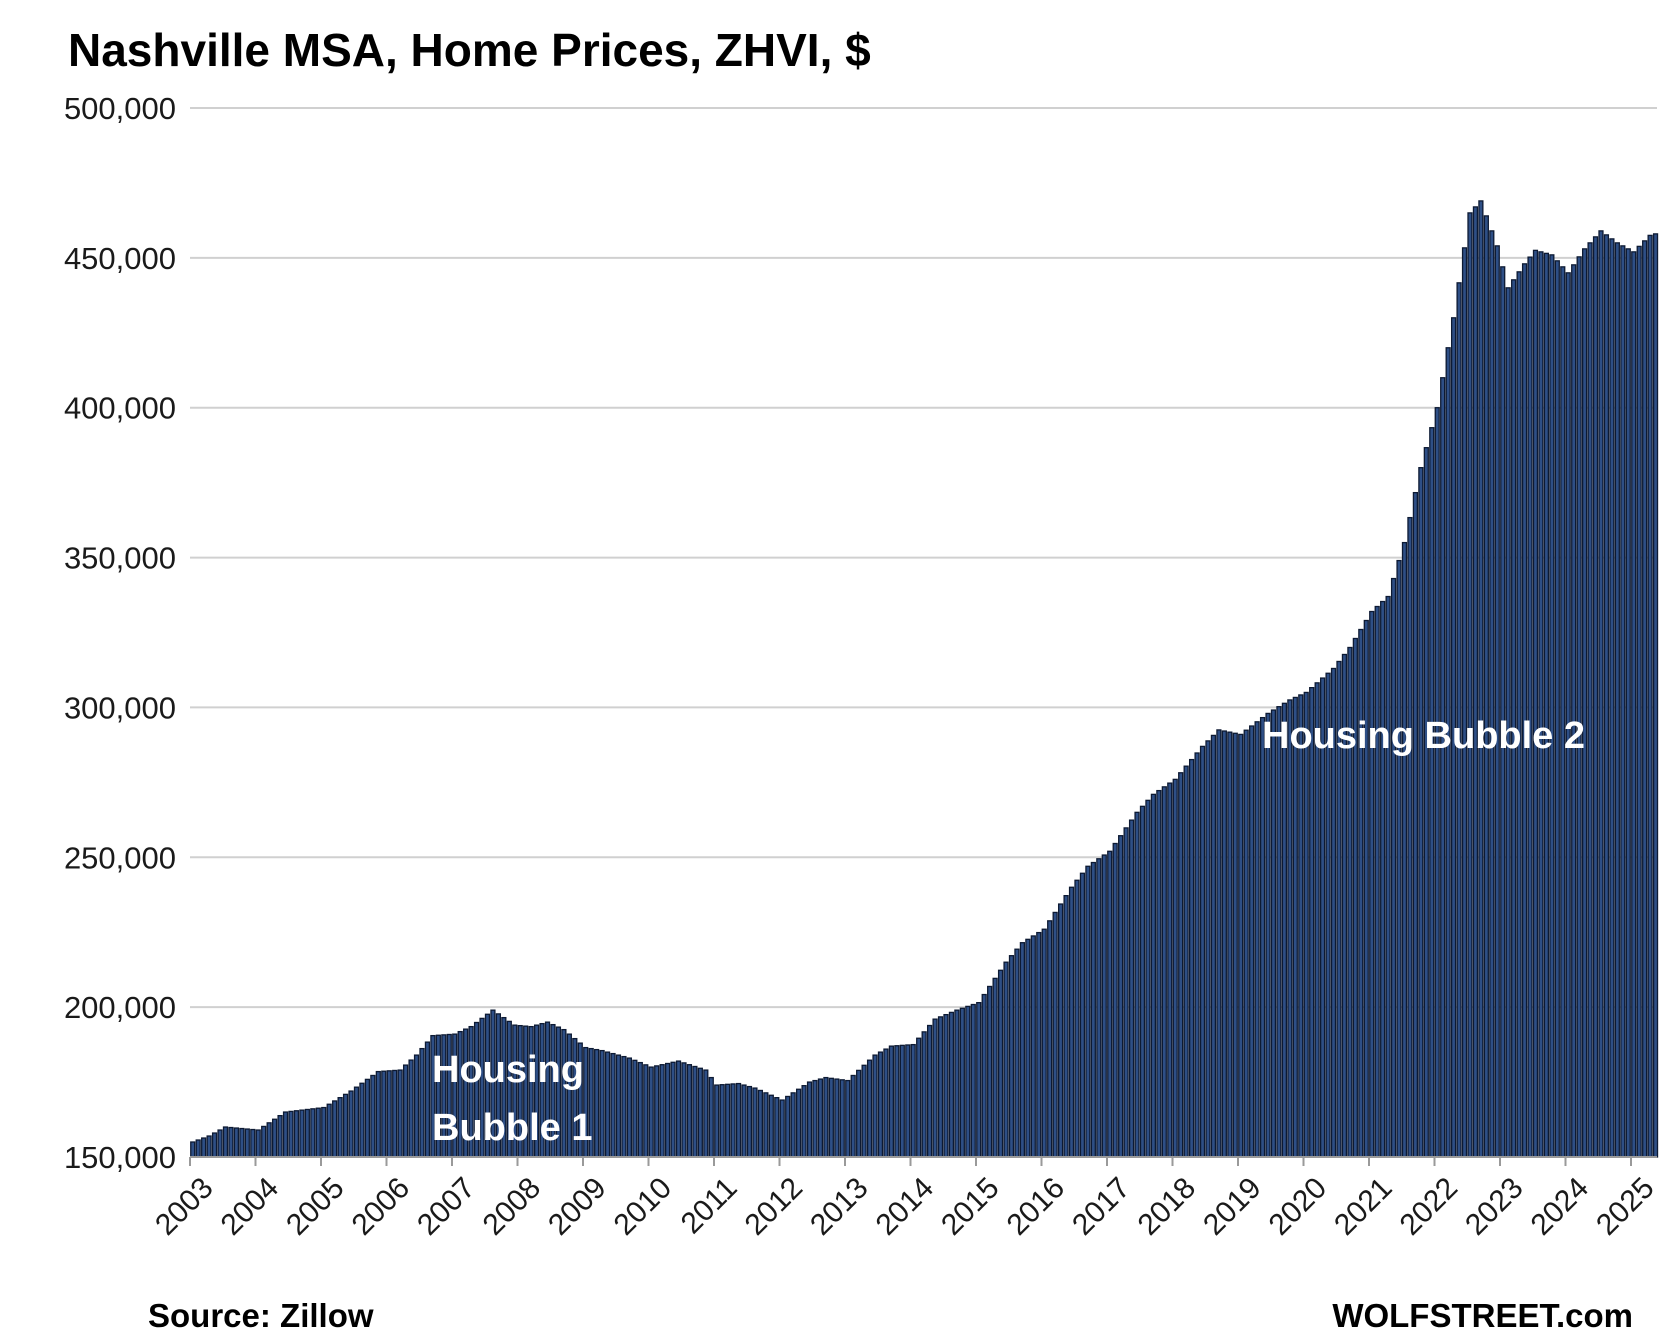 This screenshot has height=1343, width=1665. What do you see at coordinates (120, 558) in the screenshot?
I see `y-tick-label: 350,000` at bounding box center [120, 558].